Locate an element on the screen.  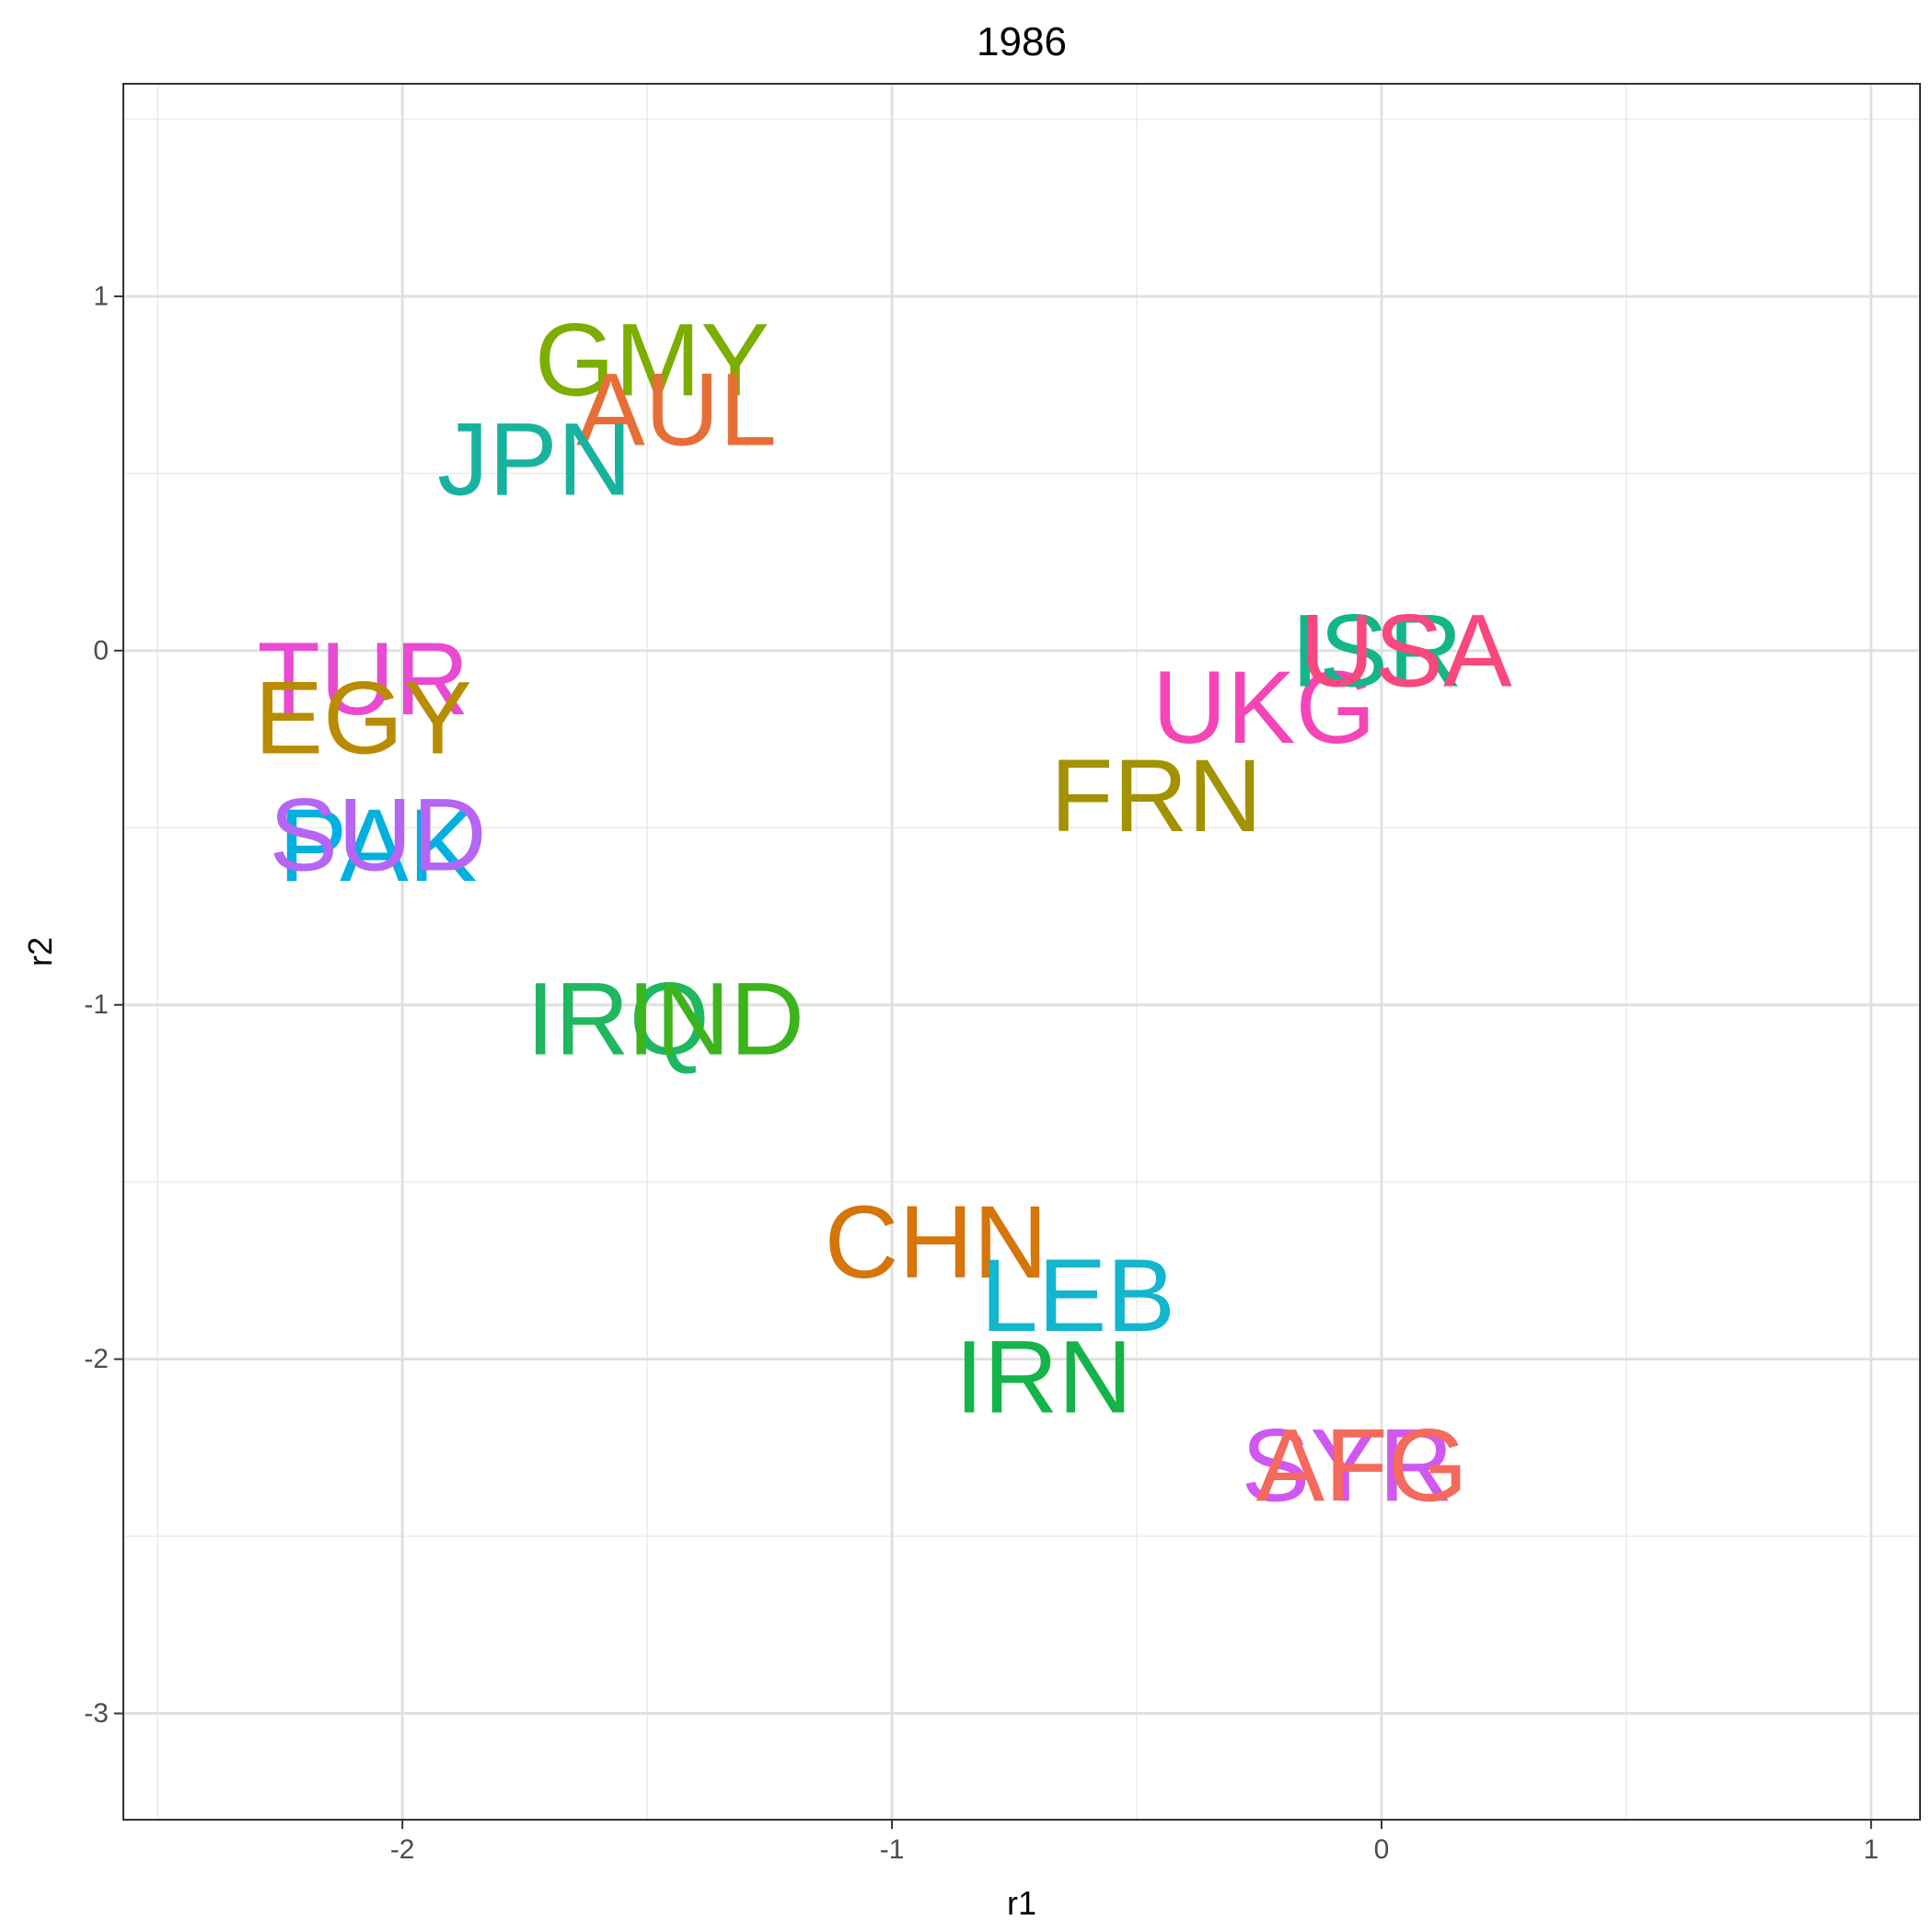
point-label-tur: TUR is located at coordinates (364, 679).